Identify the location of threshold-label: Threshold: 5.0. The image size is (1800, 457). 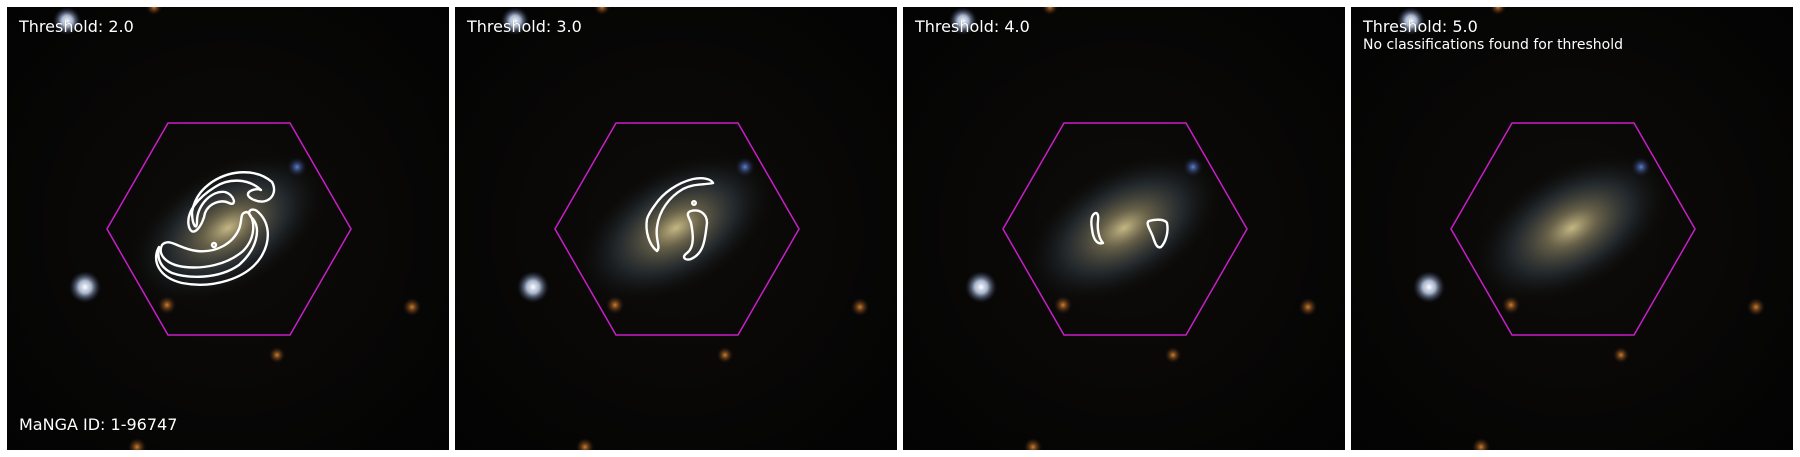
(1420, 26).